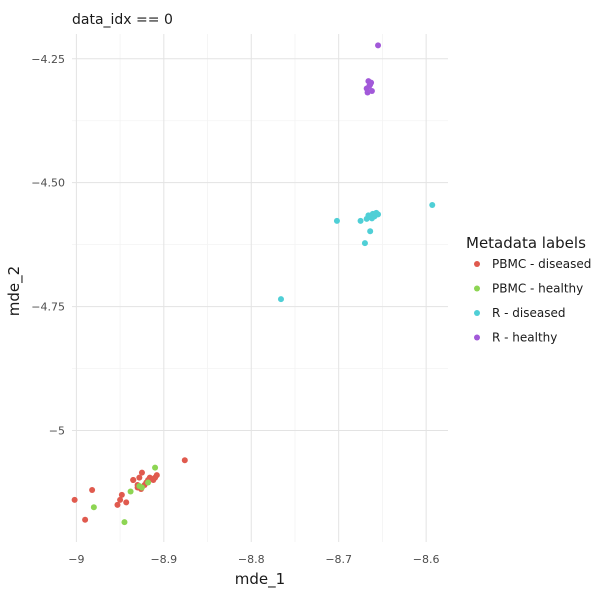 The height and width of the screenshot is (600, 600). Describe the element at coordinates (524, 338) in the screenshot. I see `legend-label-r-healthy: R - healthy` at that location.